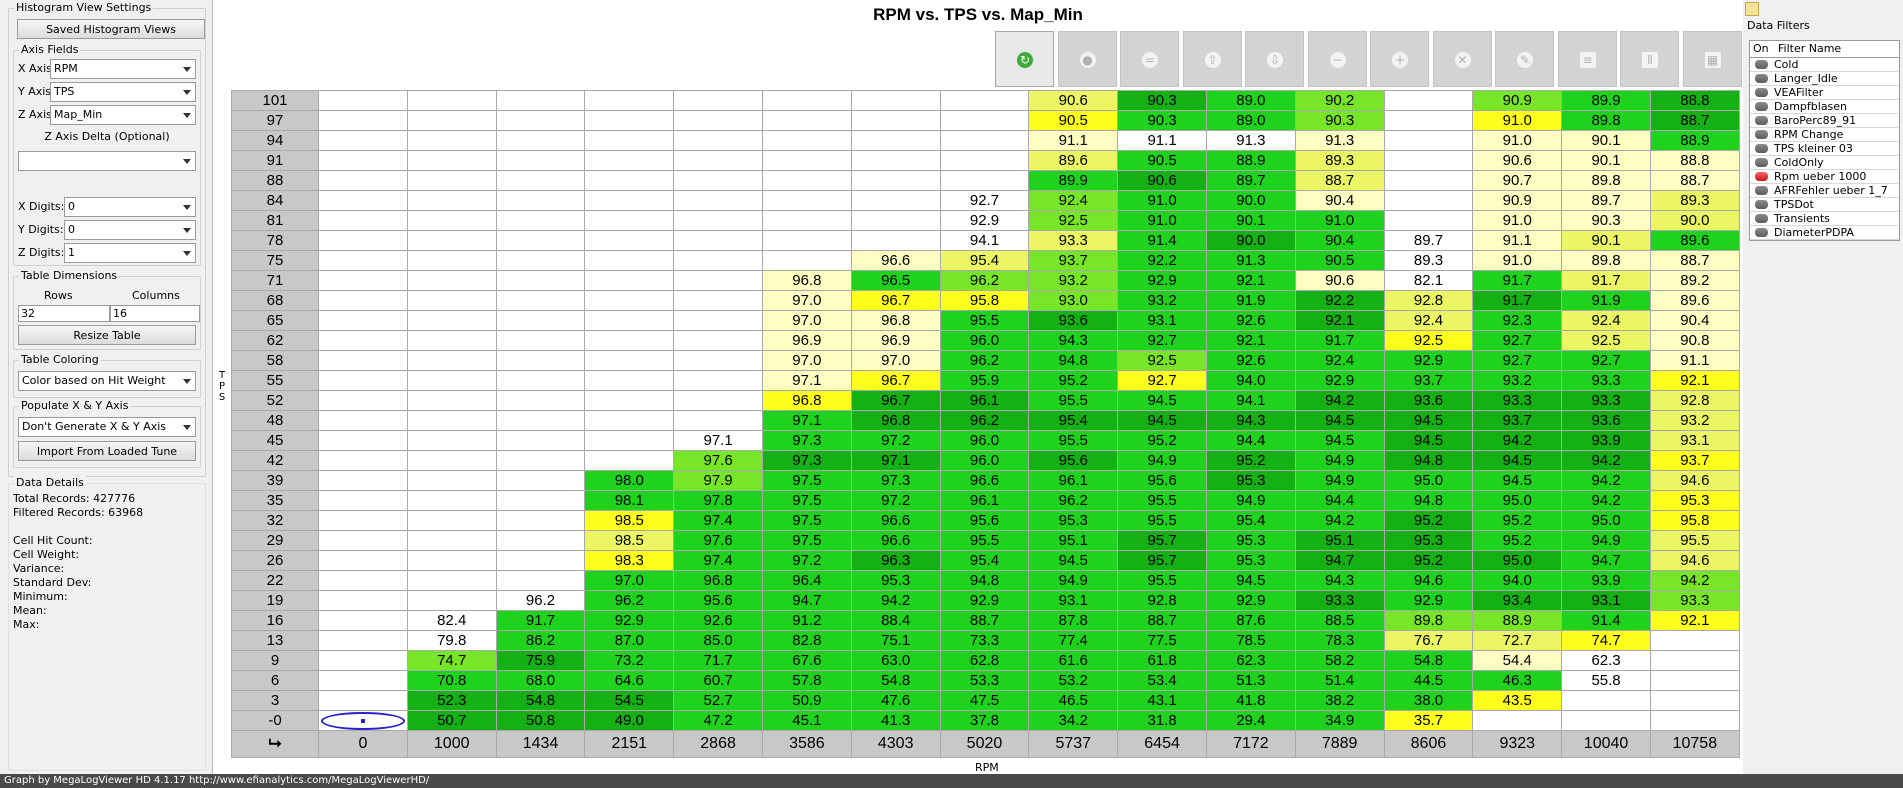 The height and width of the screenshot is (788, 1903). What do you see at coordinates (1694, 140) in the screenshot?
I see `histogram-cell: 88.9` at bounding box center [1694, 140].